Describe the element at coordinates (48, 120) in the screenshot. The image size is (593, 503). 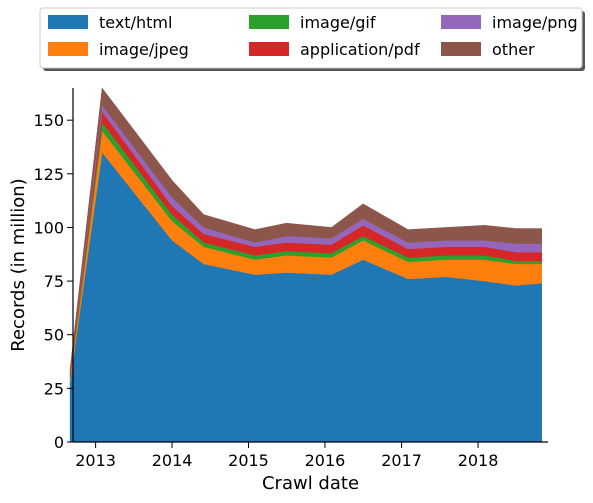
I see `y-tick-label: 150` at that location.